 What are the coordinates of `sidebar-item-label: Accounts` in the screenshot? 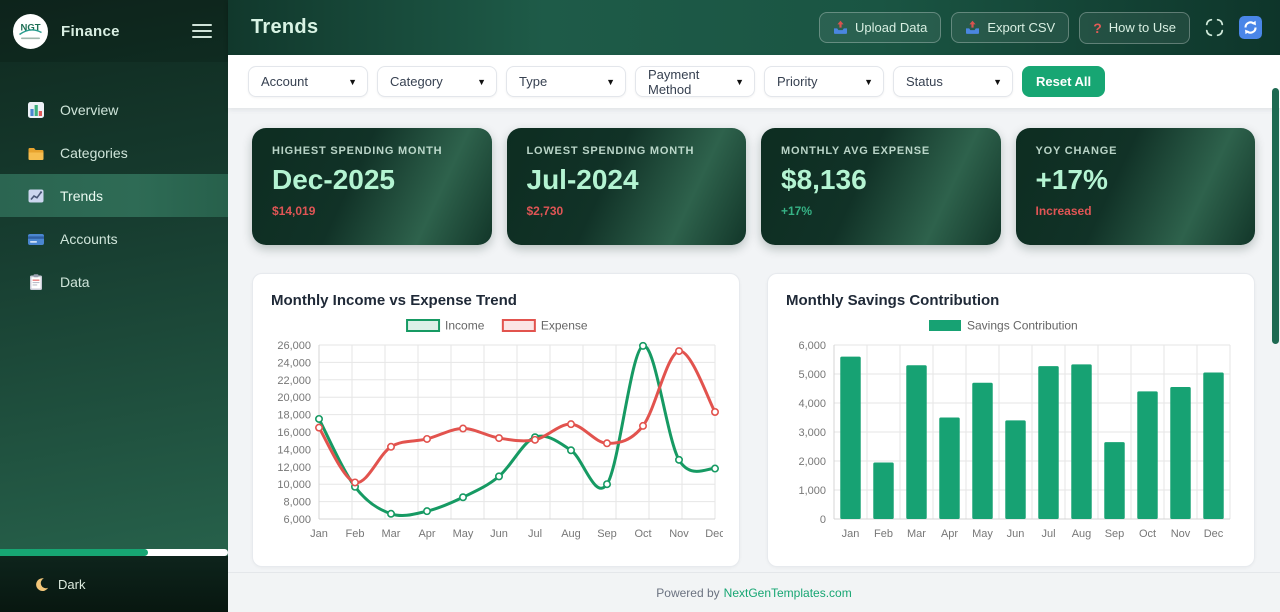 It's located at (89, 238).